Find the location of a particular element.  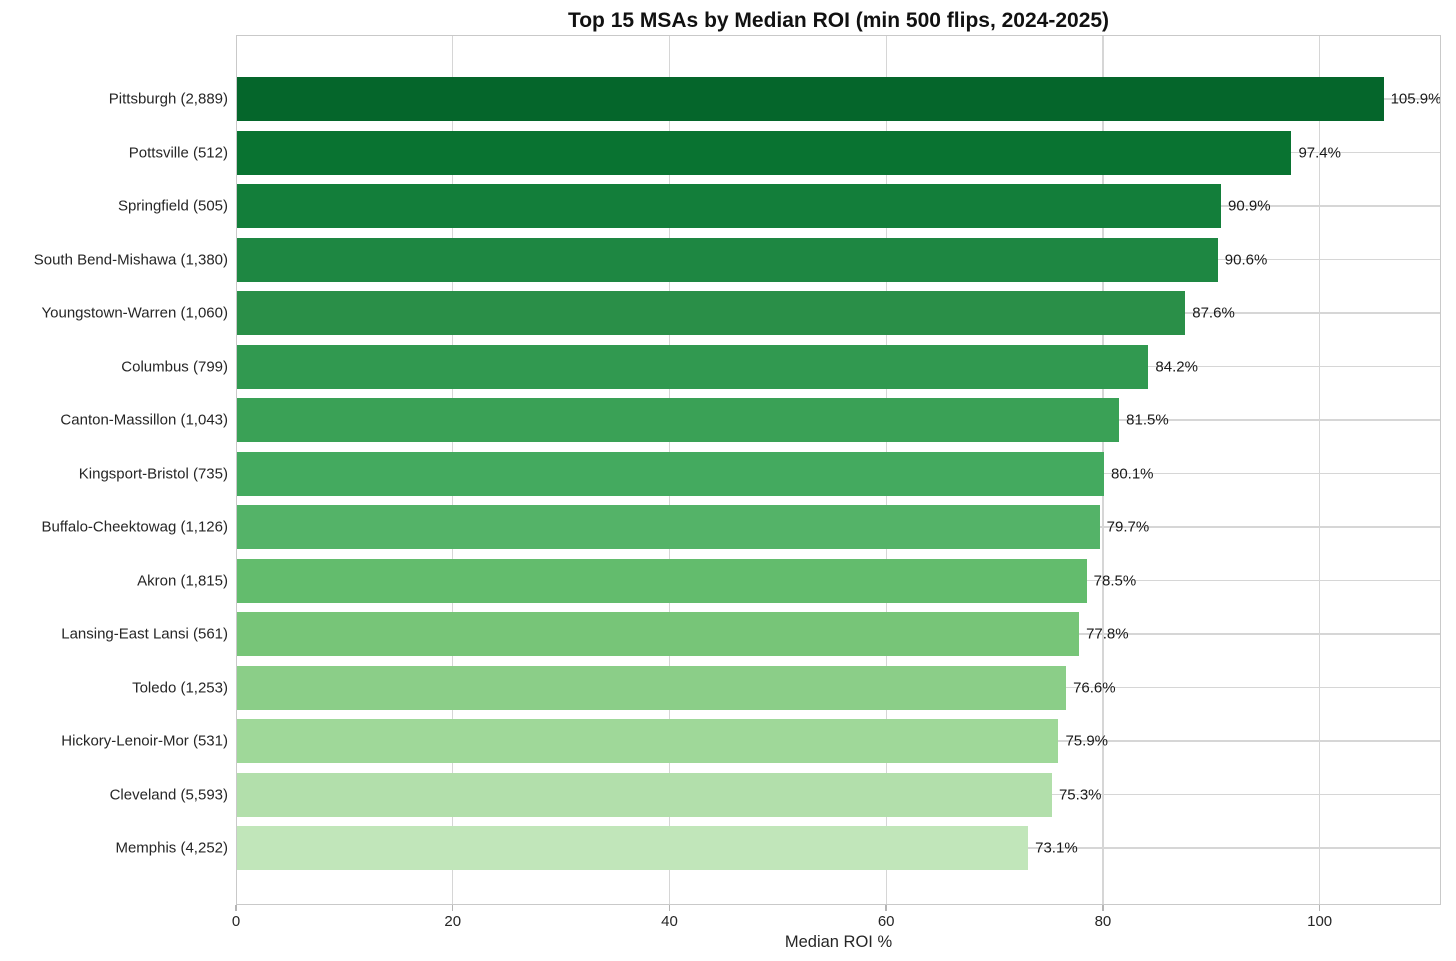

bar-value-label: 75.9% is located at coordinates (1087, 741).